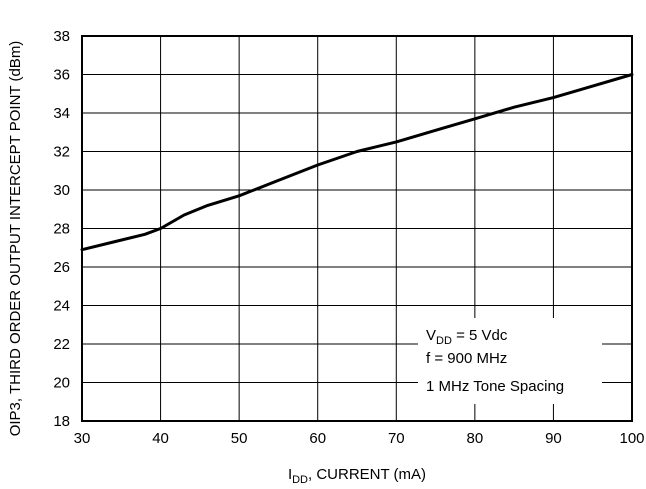 This screenshot has width=646, height=489. What do you see at coordinates (495, 386) in the screenshot?
I see `annotation-tone-spacing: 1 MHz Tone Spacing` at bounding box center [495, 386].